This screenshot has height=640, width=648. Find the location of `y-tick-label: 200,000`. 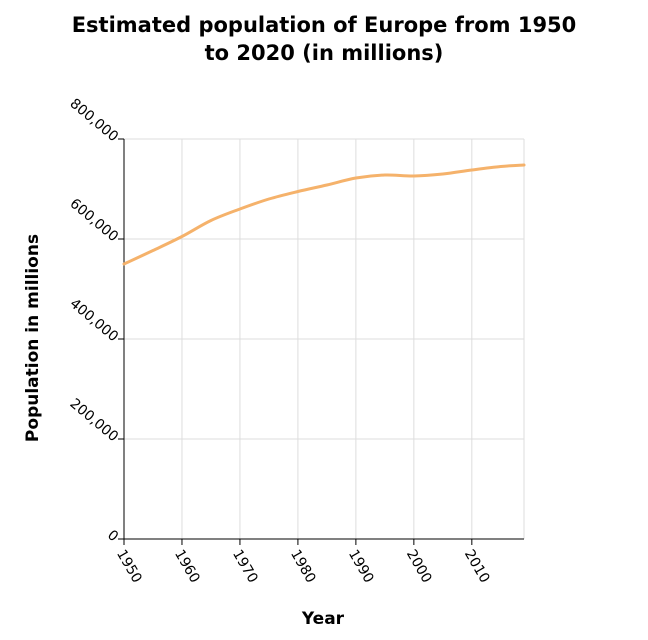

y-tick-label: 200,000 is located at coordinates (93, 420).